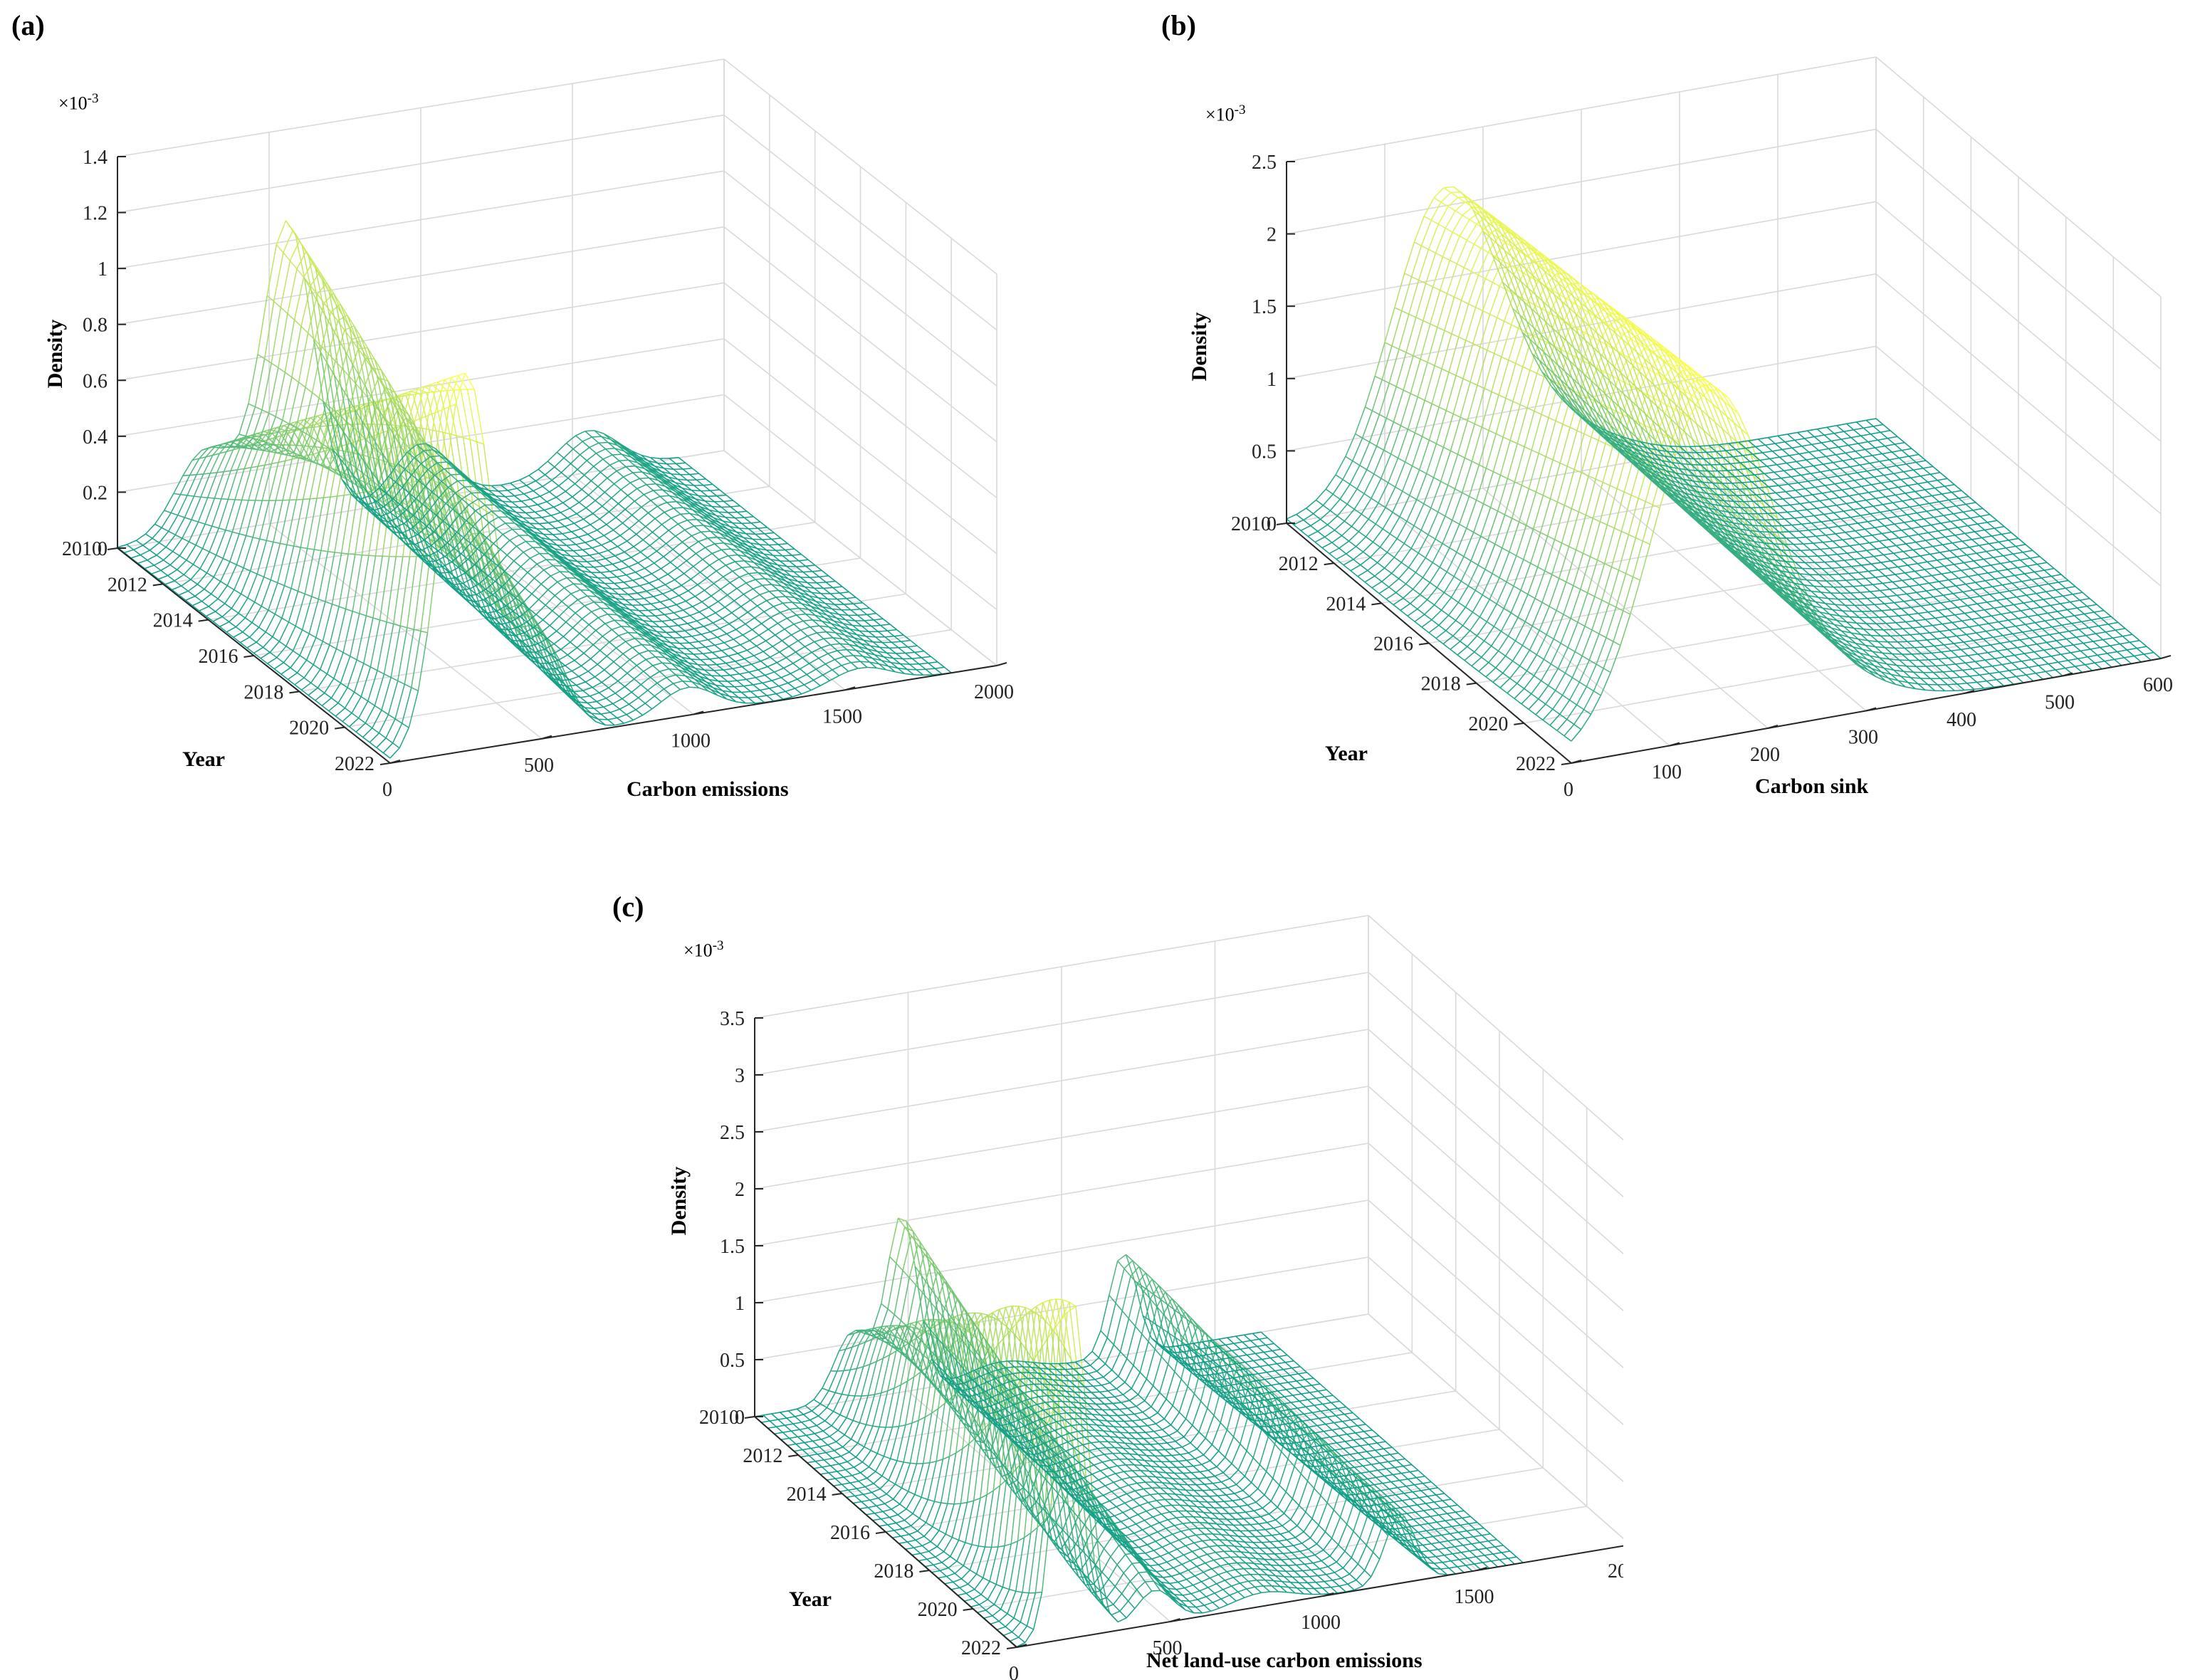 This screenshot has height=1680, width=2200. Describe the element at coordinates (95, 437) in the screenshot. I see `z-tick-label: 0.4` at that location.